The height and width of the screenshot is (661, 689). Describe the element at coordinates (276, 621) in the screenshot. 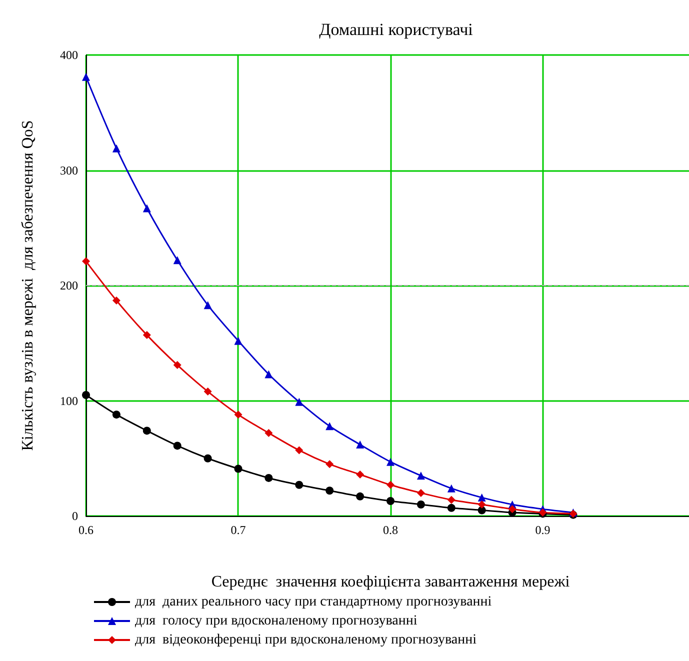

I see `legend-label: для голосу при вдосконаленому прогнозуванні` at that location.